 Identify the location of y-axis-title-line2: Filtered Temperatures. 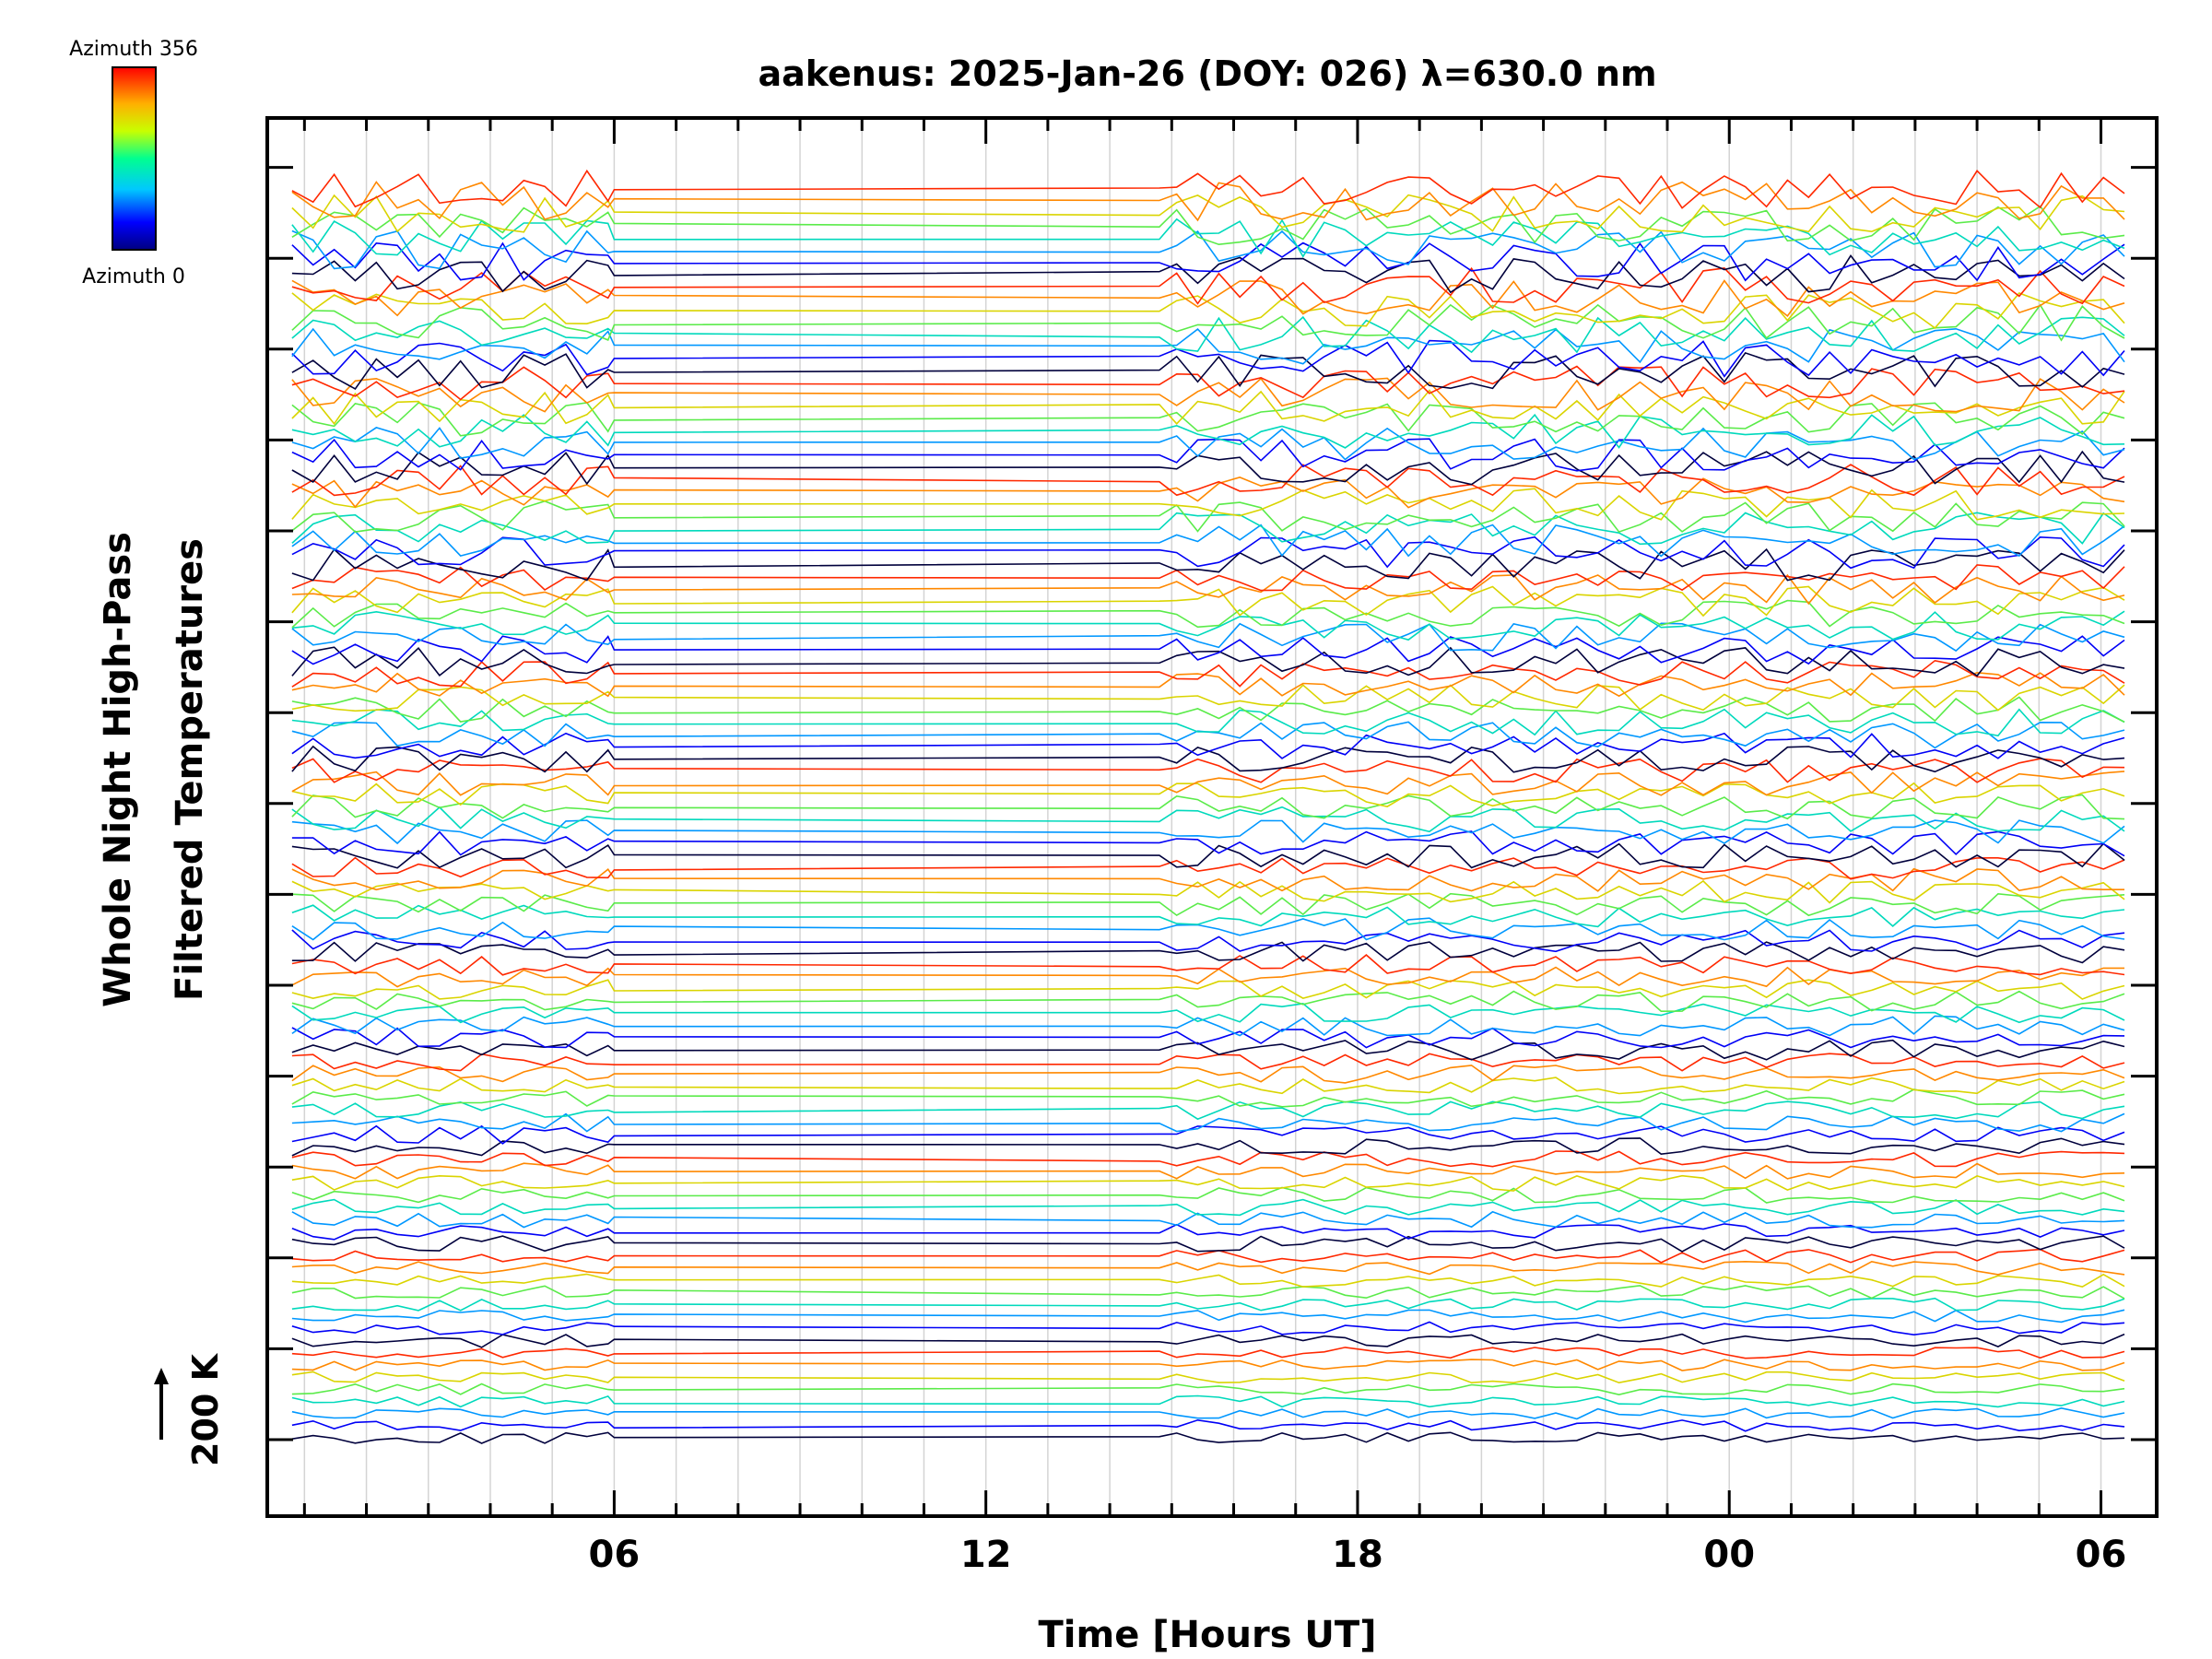
(190, 769).